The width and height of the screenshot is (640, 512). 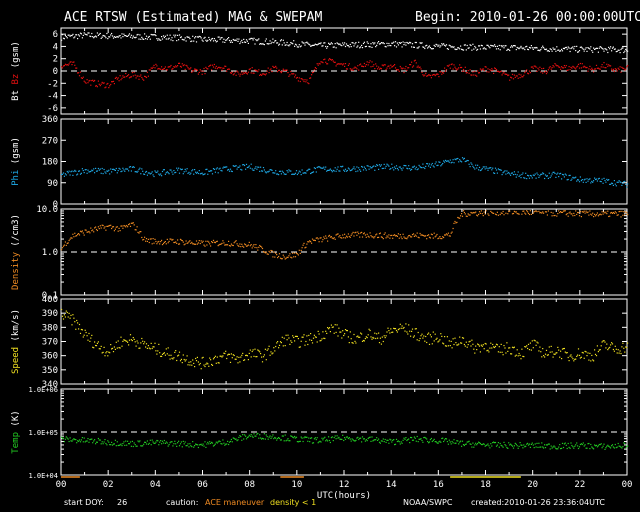 I want to click on temp-axis-label-part: Temp, so click(x=16, y=443).